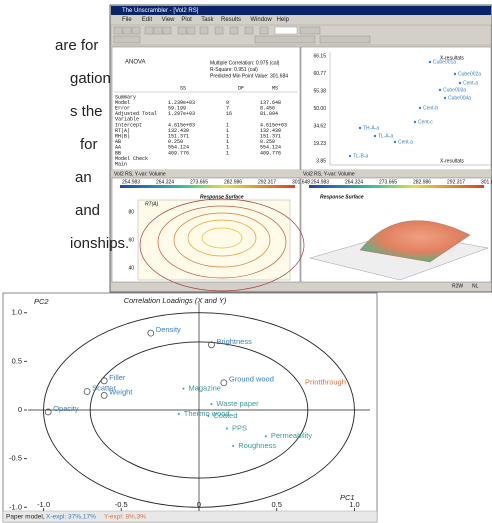 This screenshot has height=523, width=492. Describe the element at coordinates (319, 144) in the screenshot. I see `y-tick-label: 19.23` at that location.